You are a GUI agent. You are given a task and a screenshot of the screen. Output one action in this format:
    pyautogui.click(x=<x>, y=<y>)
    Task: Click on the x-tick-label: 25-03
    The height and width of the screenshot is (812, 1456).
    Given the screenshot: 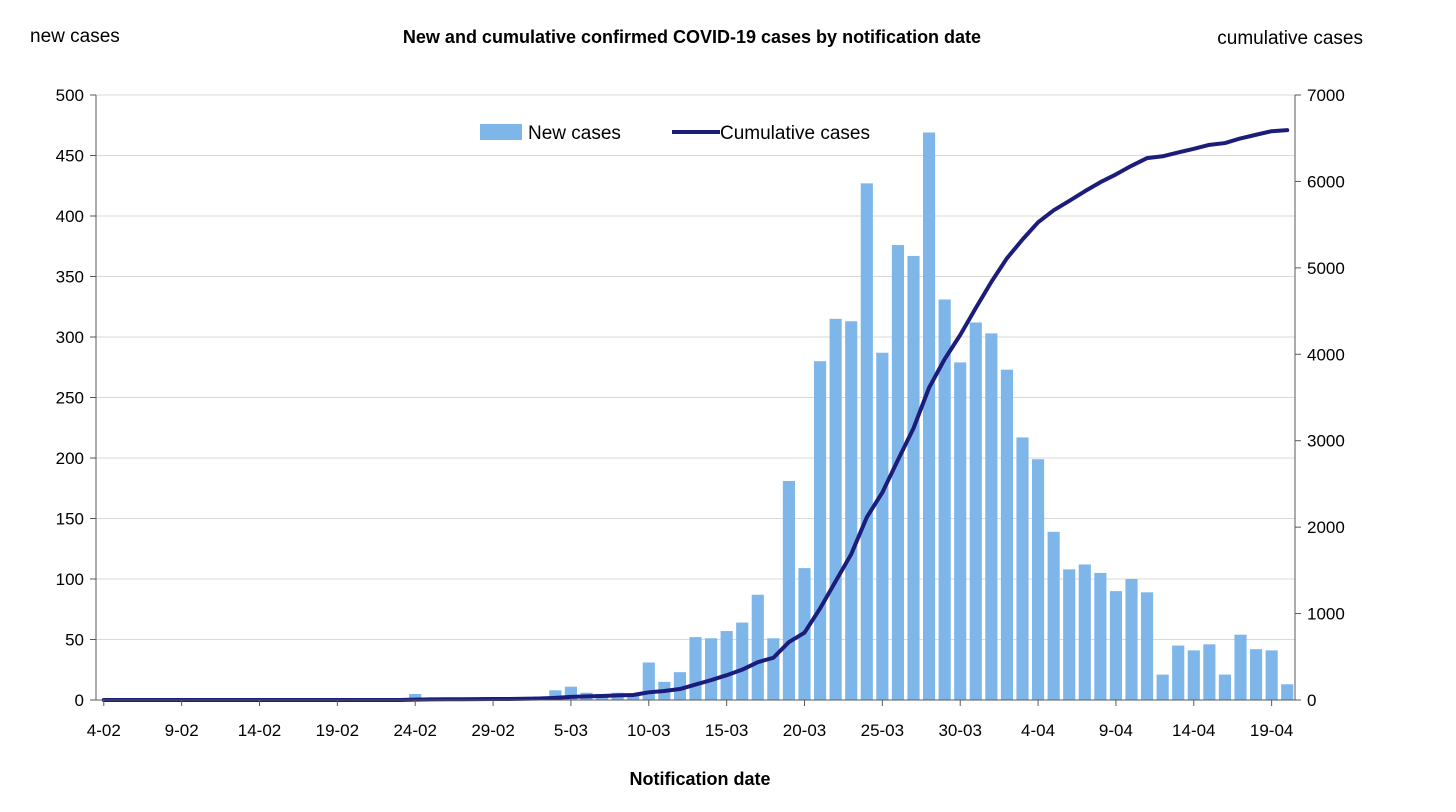 What is the action you would take?
    pyautogui.click(x=882, y=730)
    